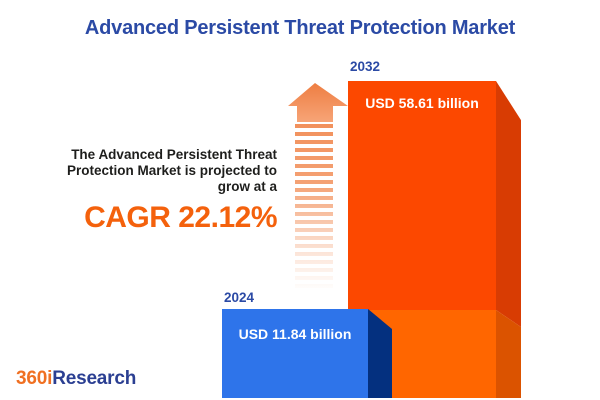 The image size is (600, 400). What do you see at coordinates (365, 66) in the screenshot?
I see `bar-2032-year-label: 2032` at bounding box center [365, 66].